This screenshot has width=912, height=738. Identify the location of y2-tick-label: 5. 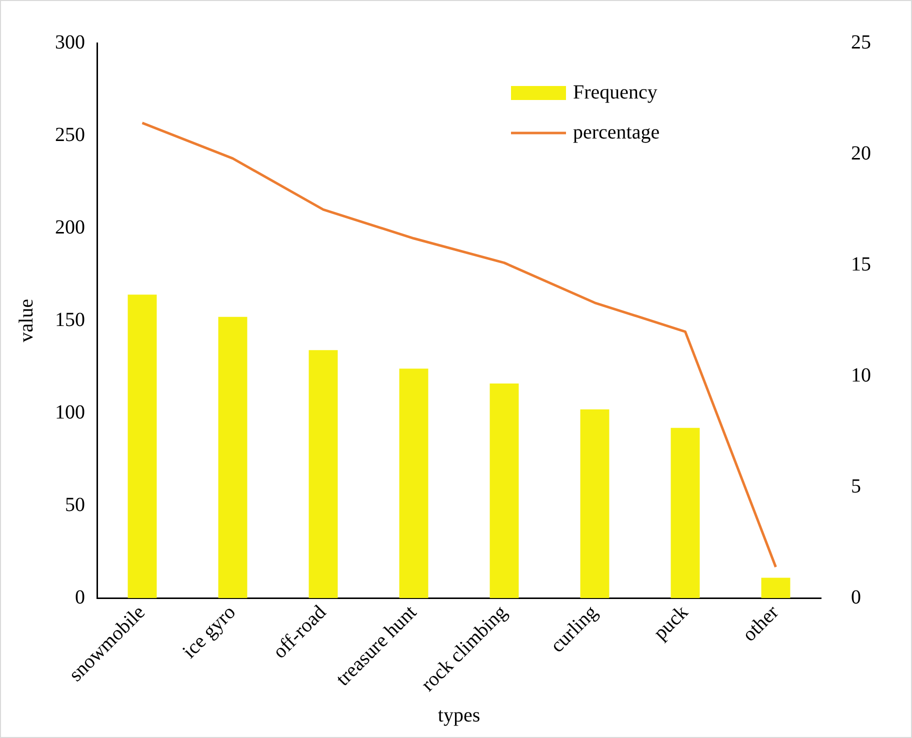
(856, 486).